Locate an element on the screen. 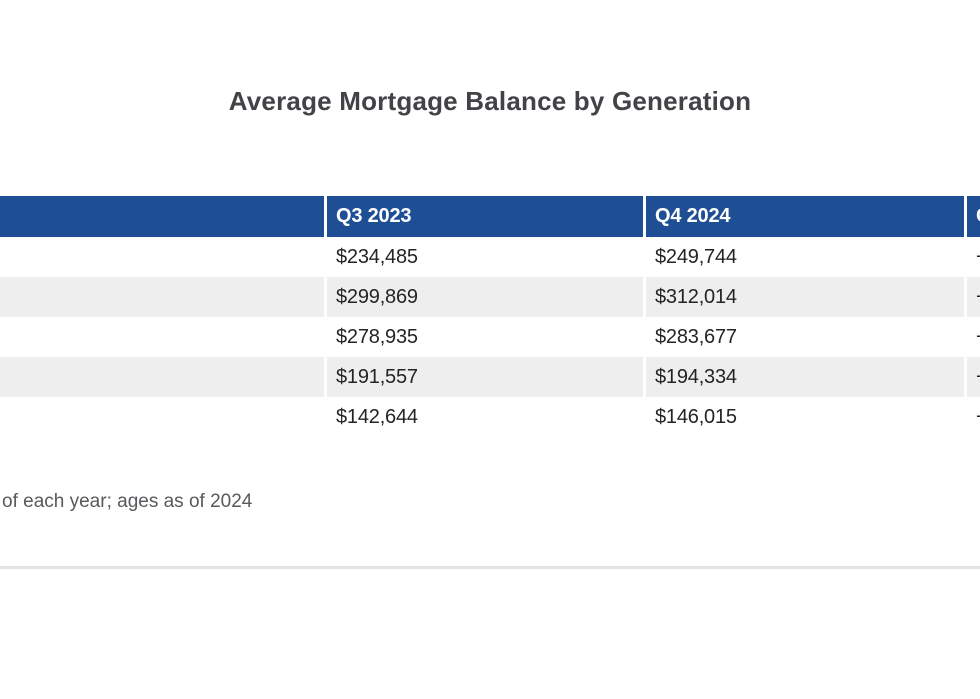 Image resolution: width=980 pixels, height=699 pixels. q4-value-cell: $249,744 is located at coordinates (806, 257).